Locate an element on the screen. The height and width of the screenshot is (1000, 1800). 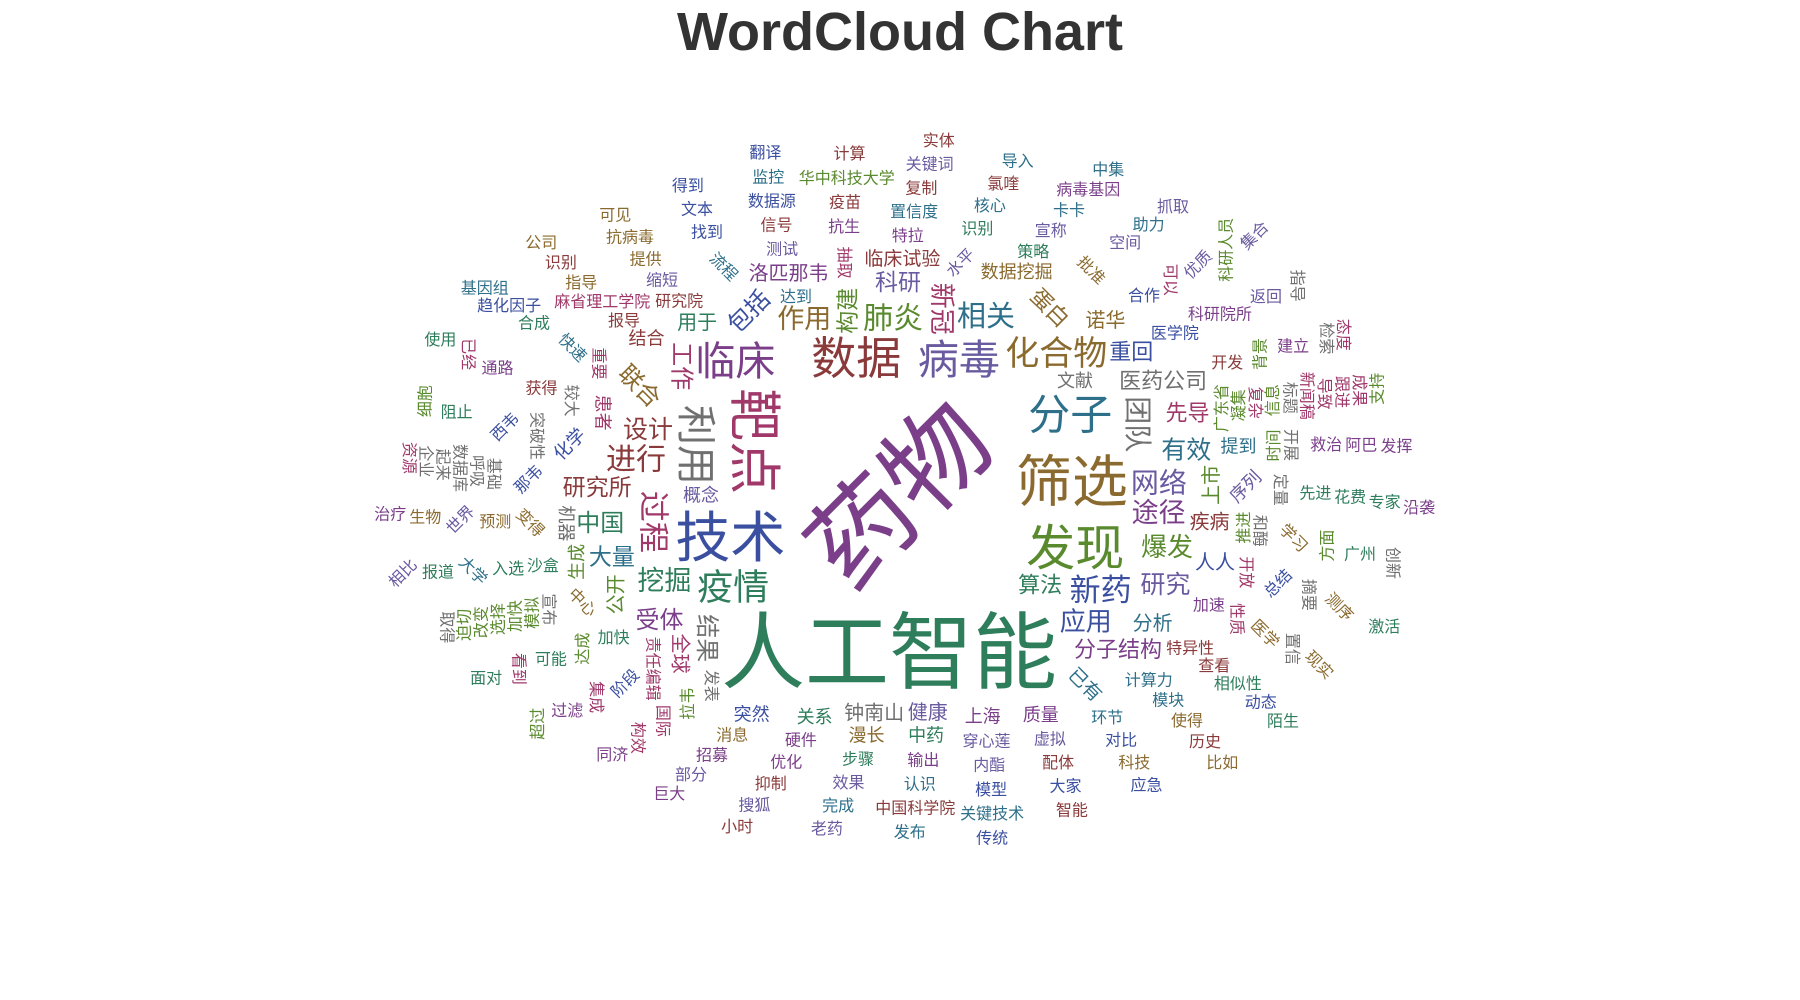
word-抓取: 抓取 is located at coordinates (1173, 206).